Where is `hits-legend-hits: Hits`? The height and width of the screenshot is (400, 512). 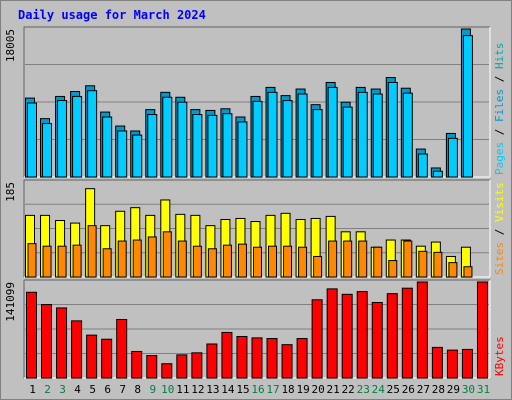 hits-legend-hits: Hits is located at coordinates (499, 56).